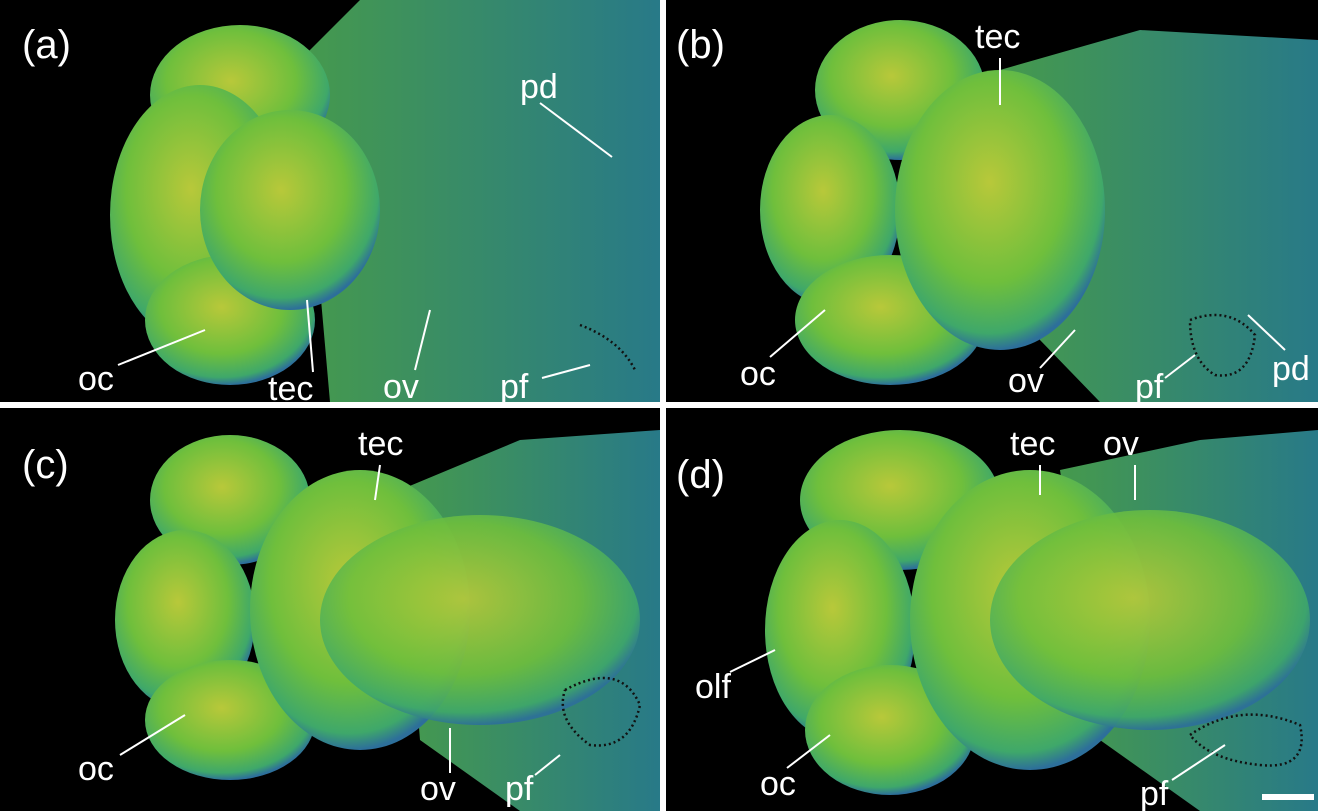 The image size is (1318, 811). I want to click on panel-letter: (d), so click(700, 475).